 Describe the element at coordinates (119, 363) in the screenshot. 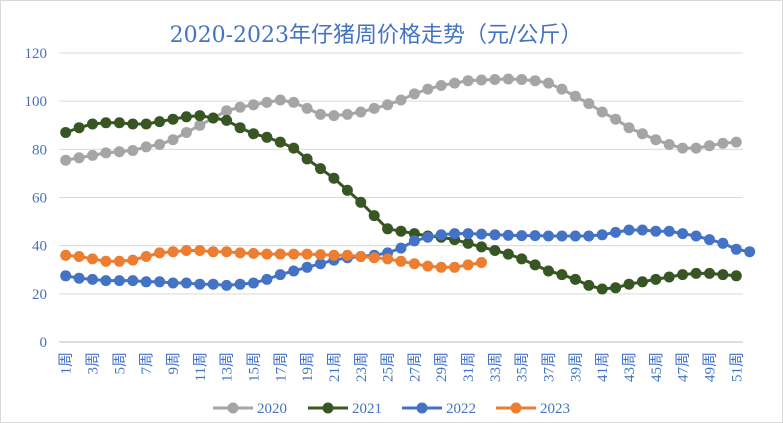

I see `x-tick-label: 5周` at that location.